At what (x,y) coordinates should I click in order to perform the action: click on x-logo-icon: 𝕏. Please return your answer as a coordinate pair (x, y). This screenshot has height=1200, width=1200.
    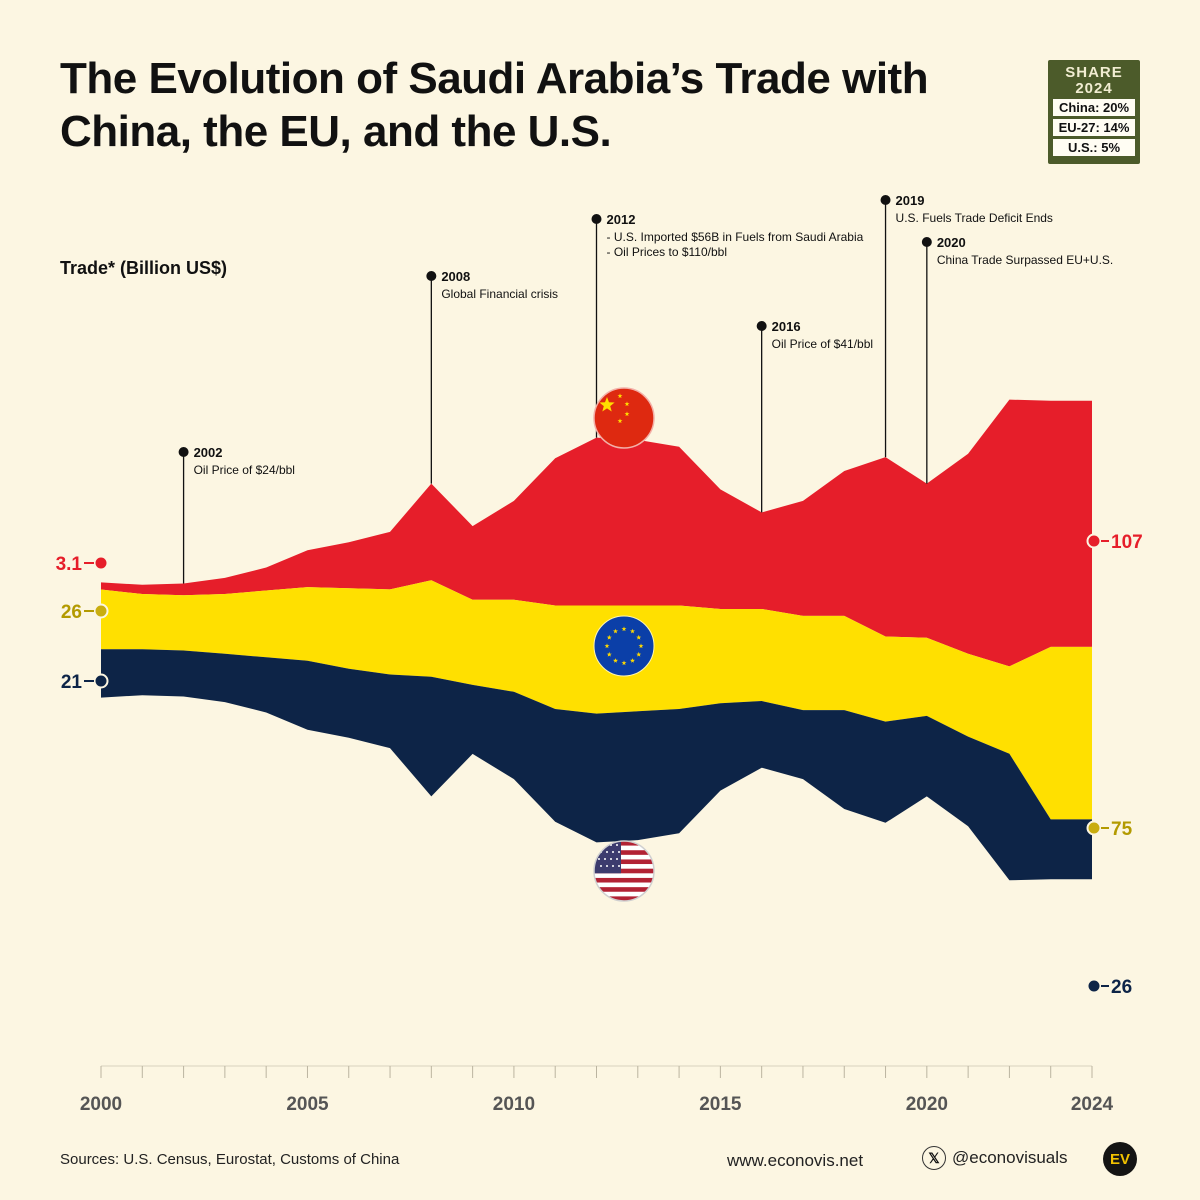
    Looking at the image, I should click on (934, 1158).